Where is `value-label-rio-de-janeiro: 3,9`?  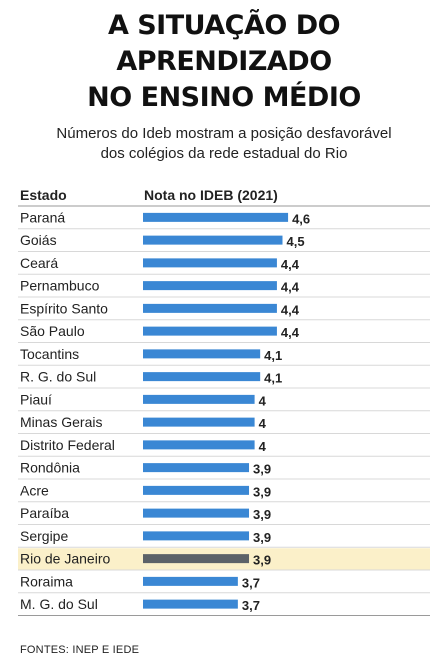 value-label-rio-de-janeiro: 3,9 is located at coordinates (262, 560).